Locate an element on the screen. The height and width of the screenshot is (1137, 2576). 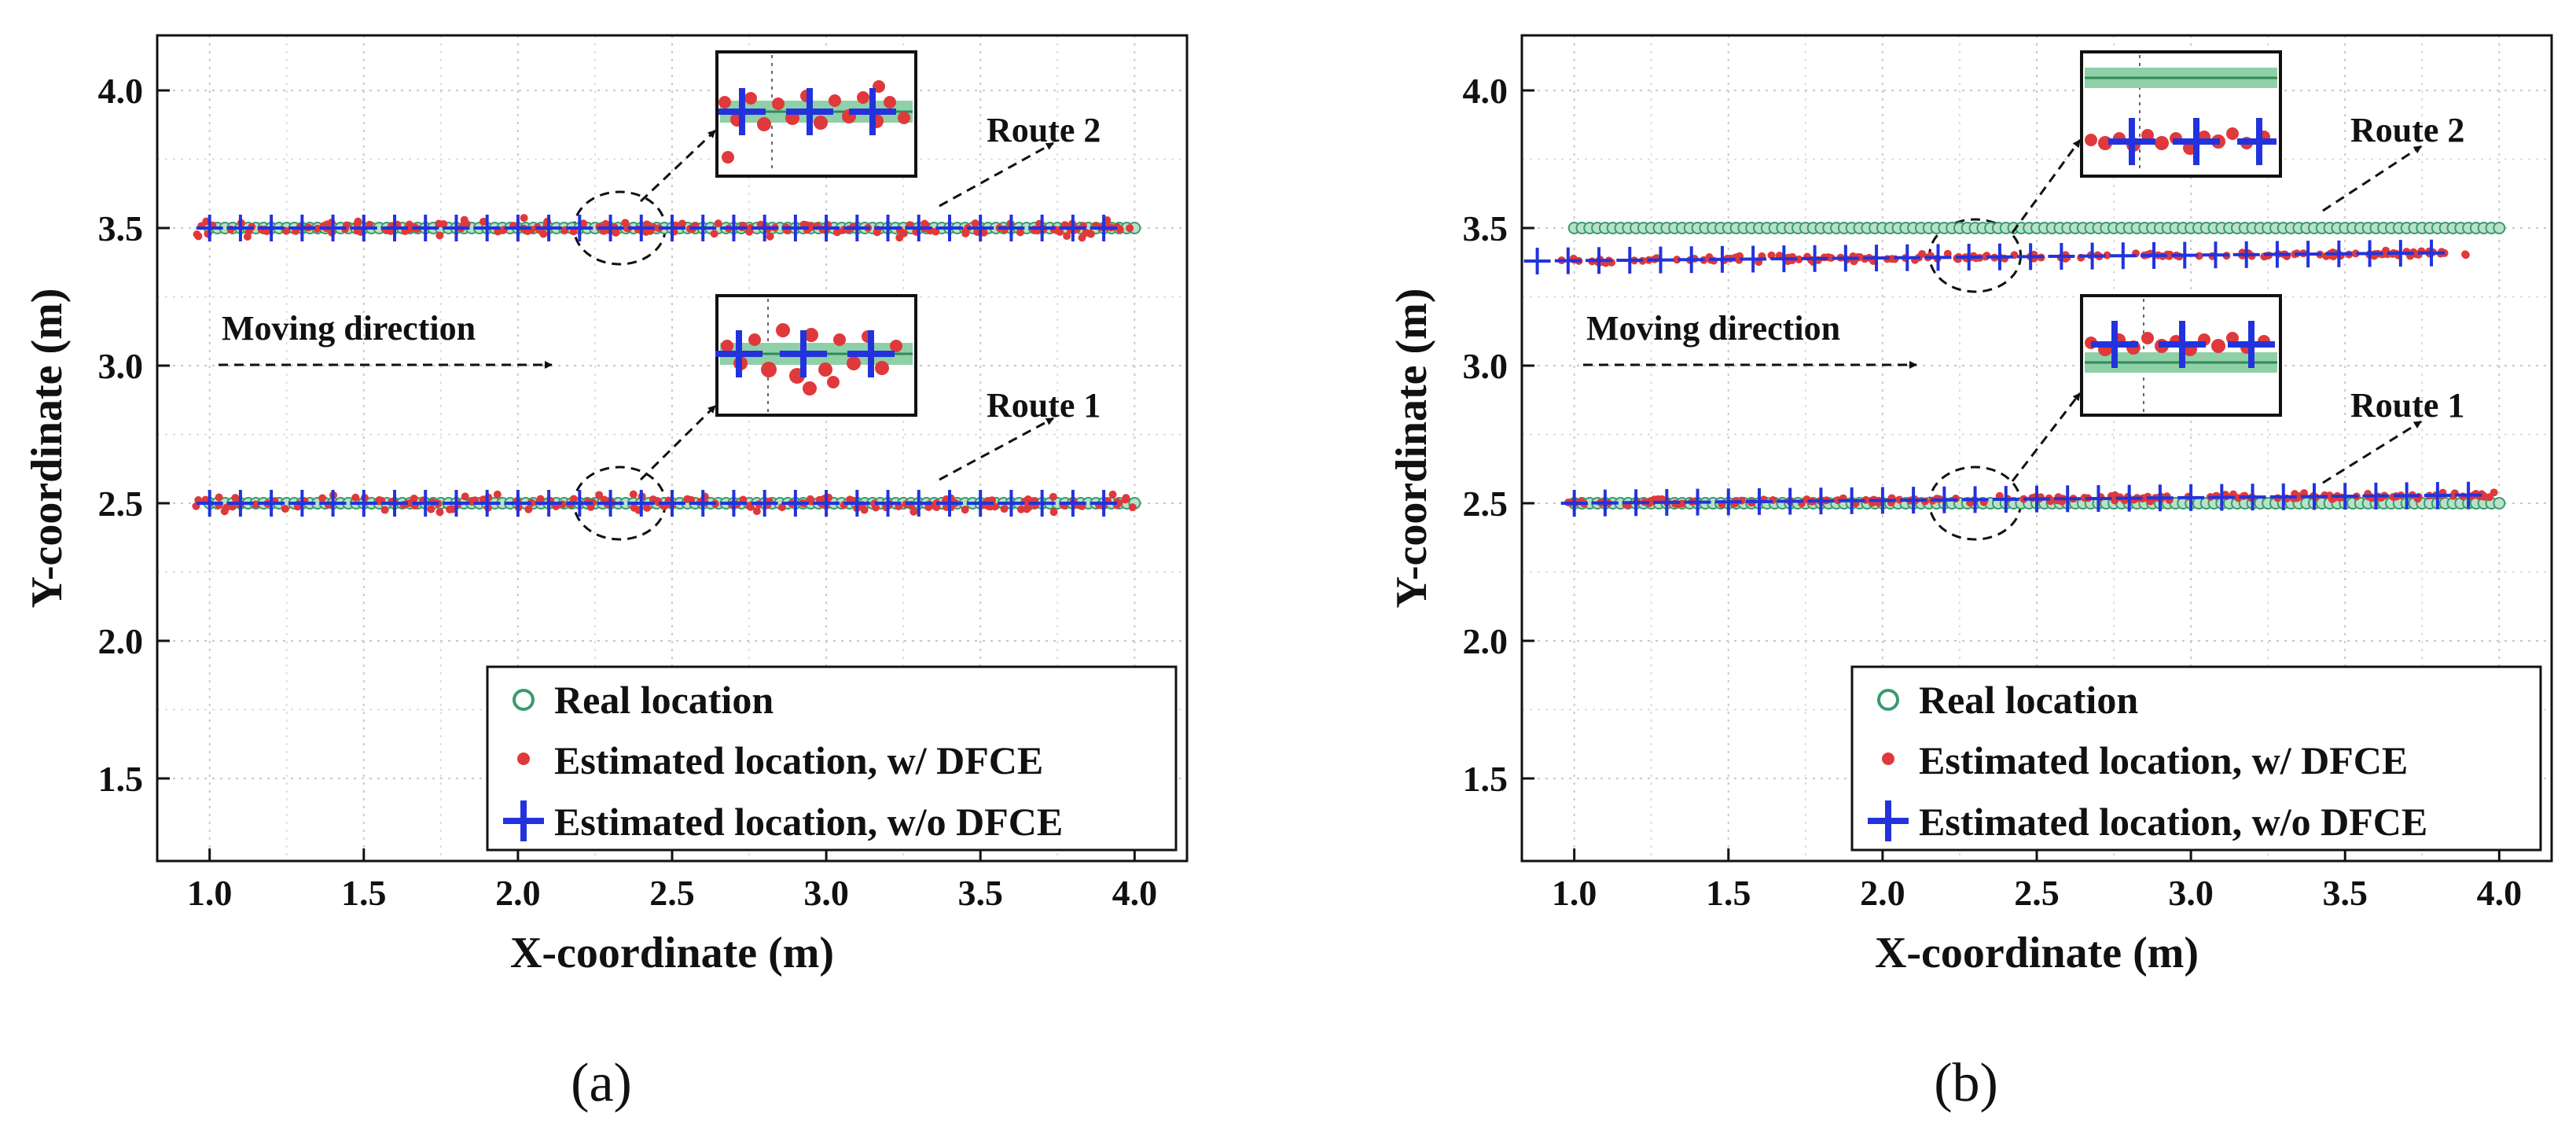
x-tick-label: 3.0 is located at coordinates (2191, 893).